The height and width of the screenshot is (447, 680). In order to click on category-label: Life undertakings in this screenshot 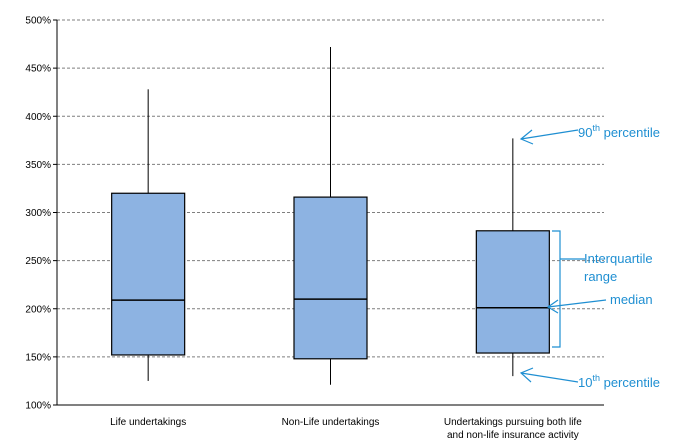, I will do `click(148, 422)`.